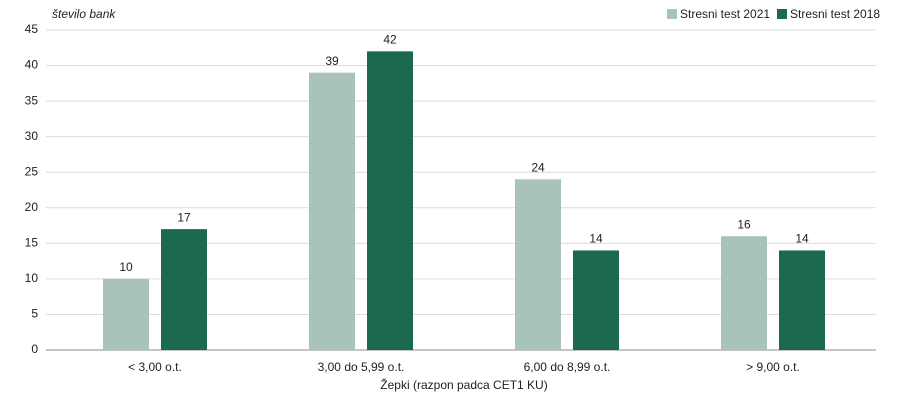 The width and height of the screenshot is (900, 403). What do you see at coordinates (184, 217) in the screenshot?
I see `value-label: 17` at bounding box center [184, 217].